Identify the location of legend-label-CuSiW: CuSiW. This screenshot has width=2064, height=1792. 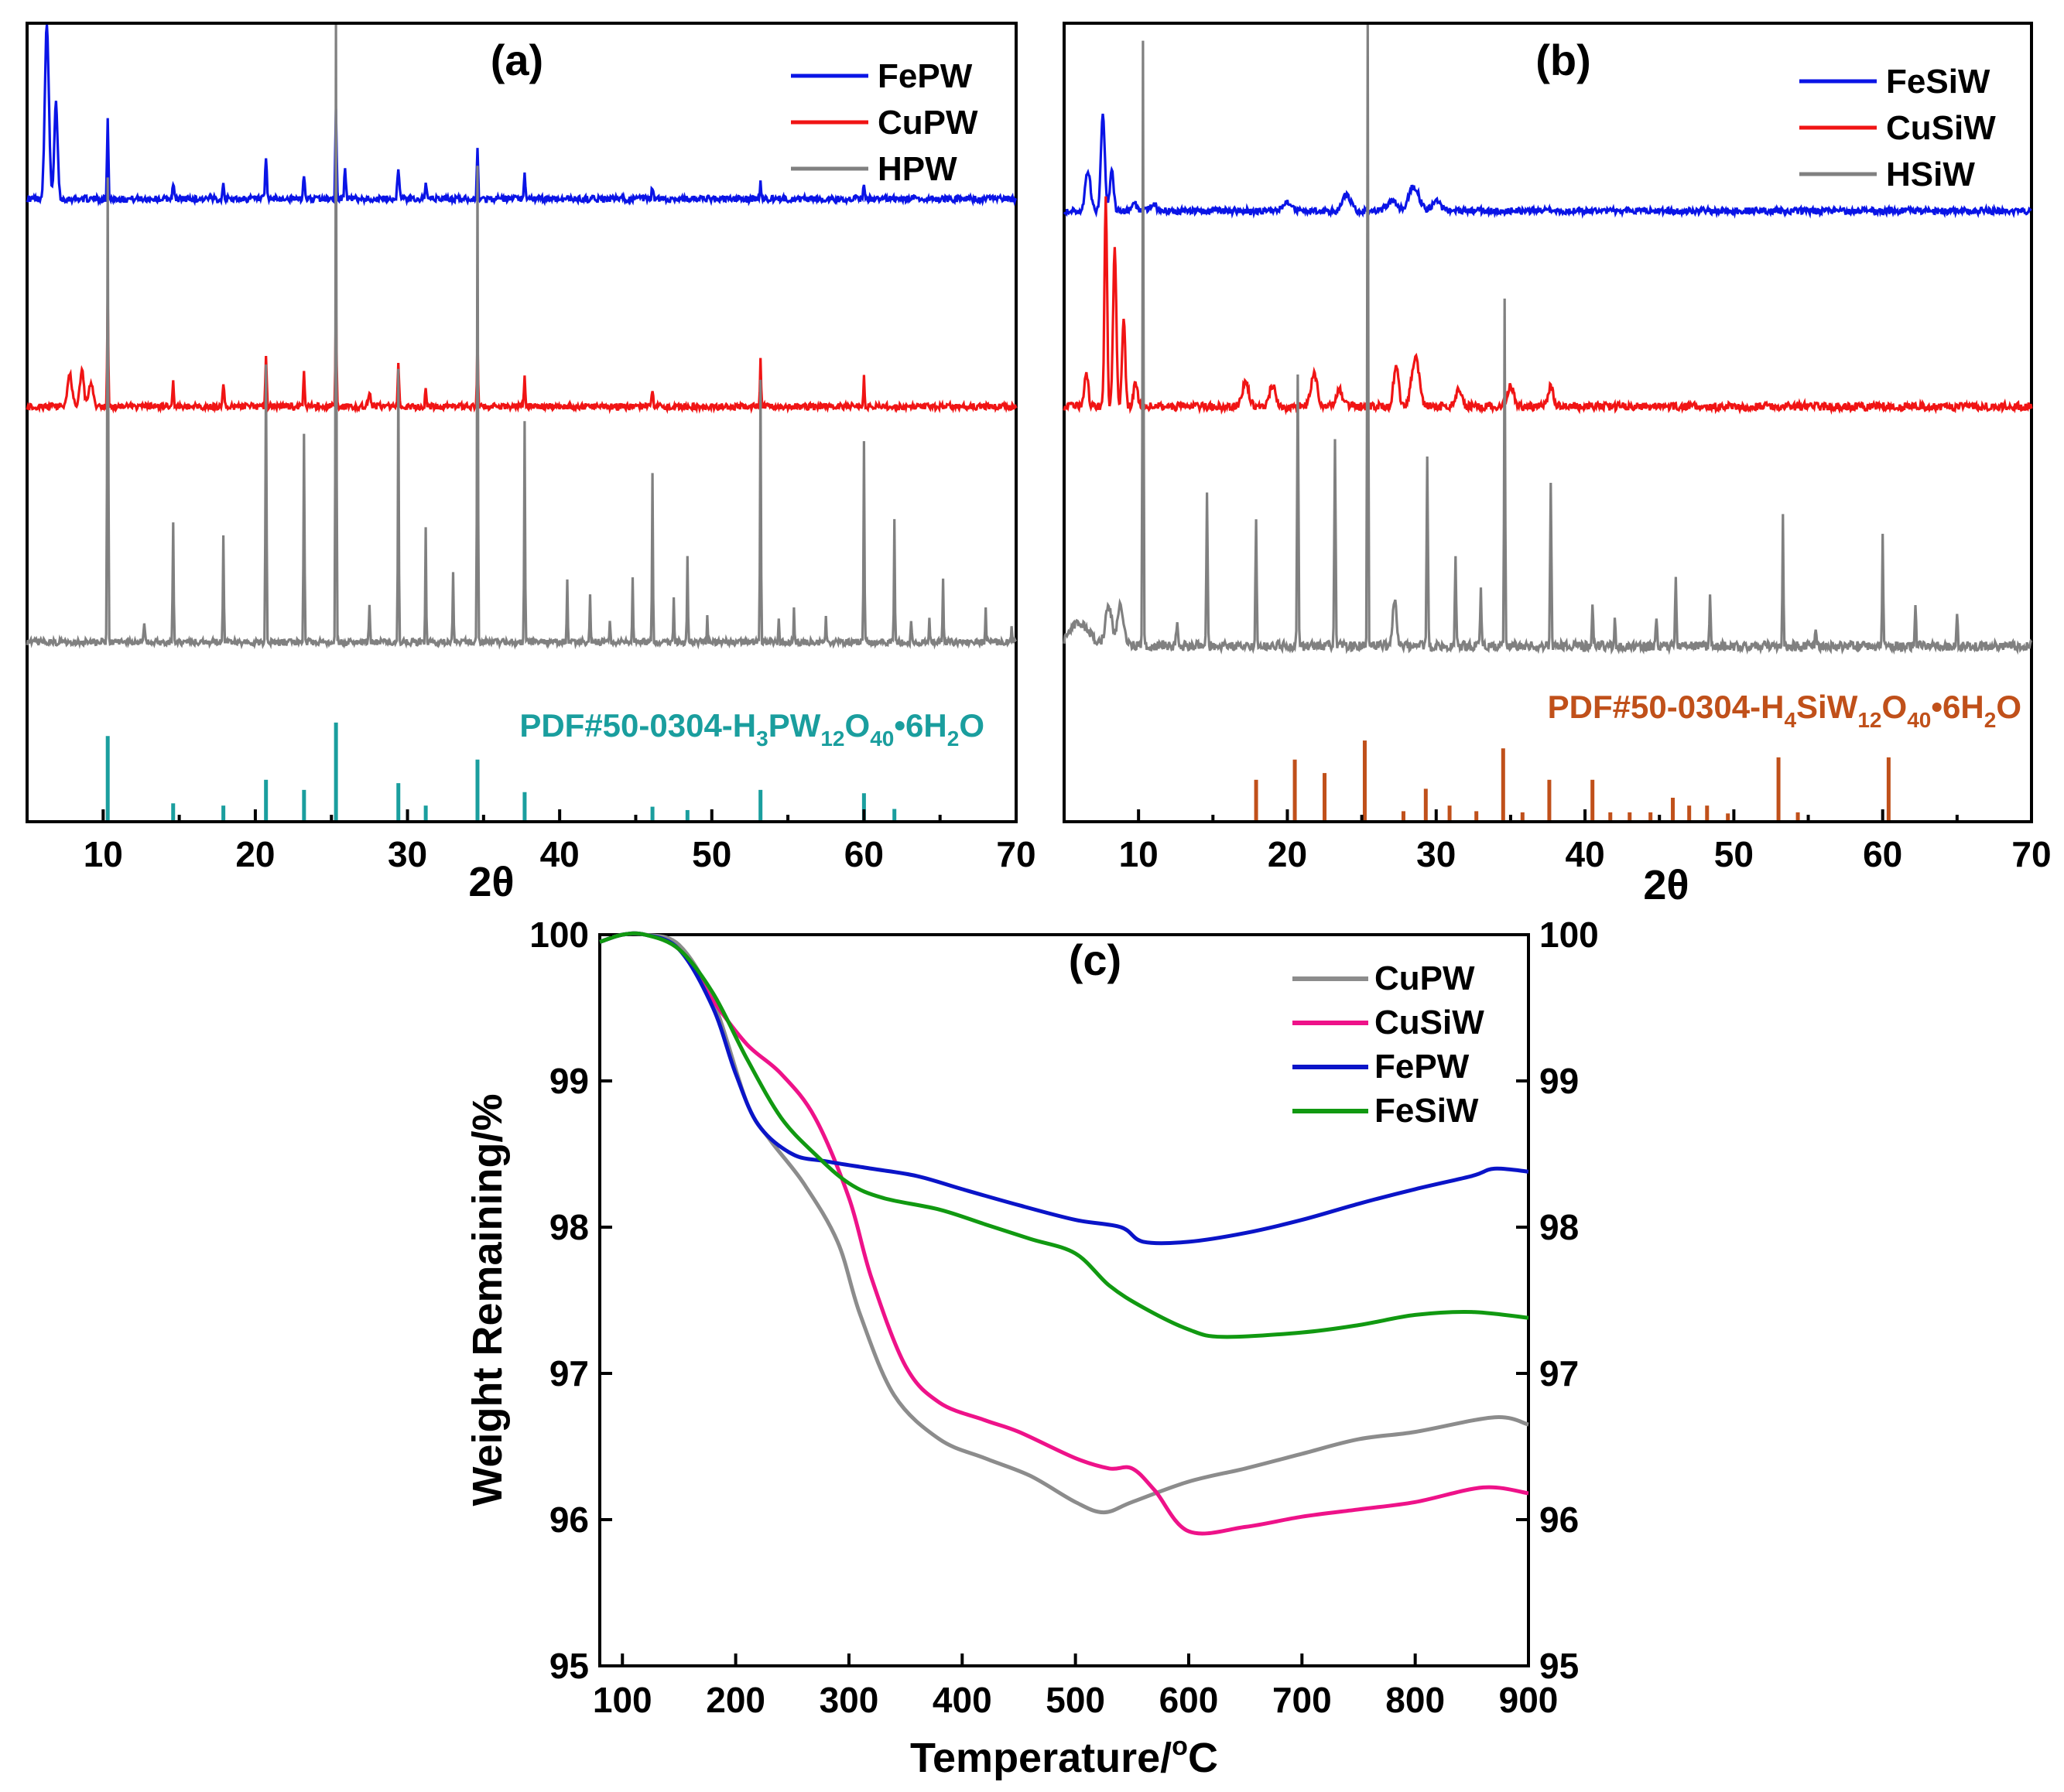
(1429, 1022).